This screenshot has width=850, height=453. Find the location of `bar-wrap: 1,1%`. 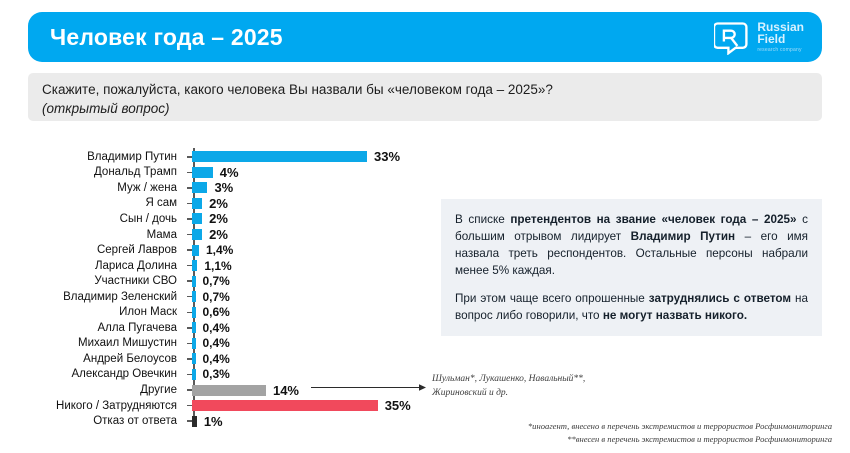

bar-wrap: 1,1% is located at coordinates (316, 265).